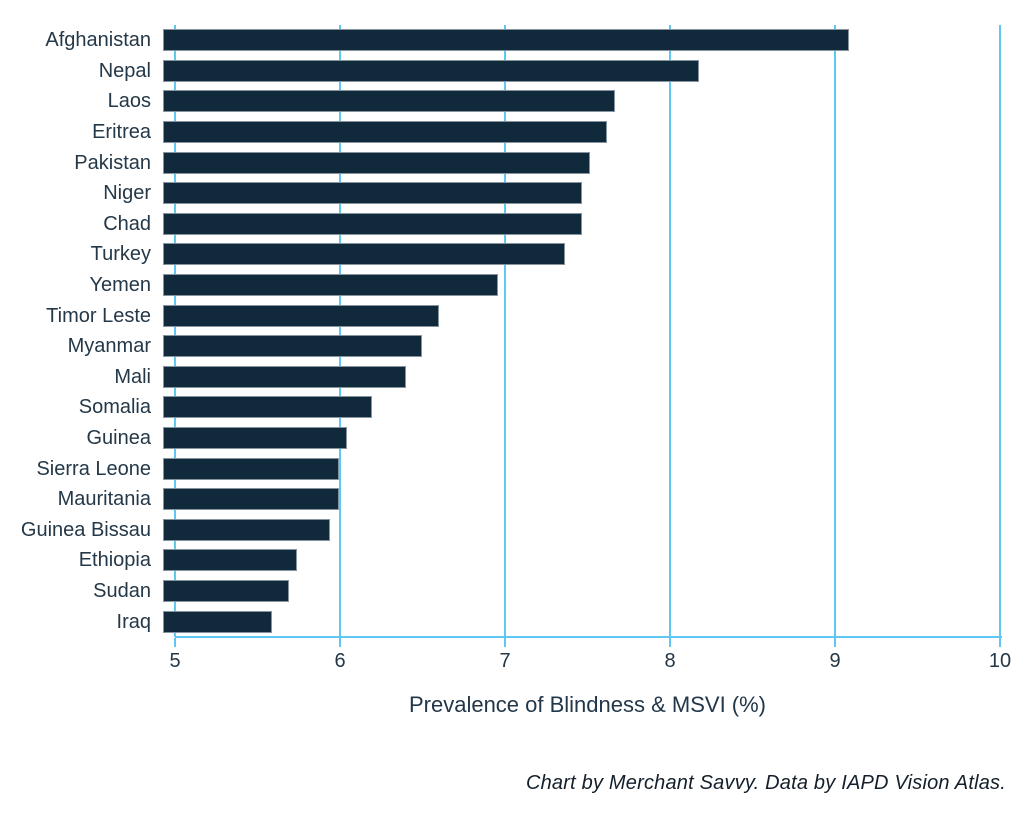 This screenshot has height=825, width=1030. I want to click on x-tick-label: 9, so click(835, 661).